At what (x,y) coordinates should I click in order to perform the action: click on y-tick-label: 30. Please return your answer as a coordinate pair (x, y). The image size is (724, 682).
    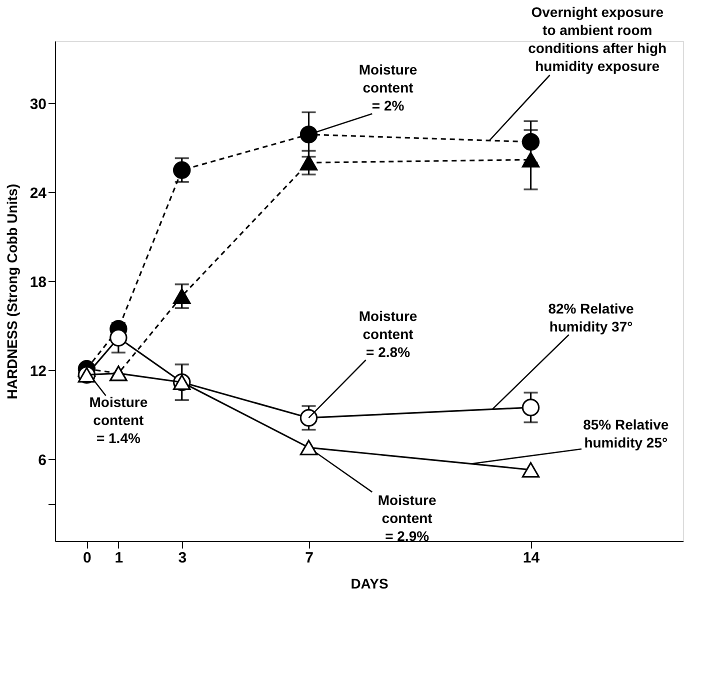
    Looking at the image, I should click on (38, 104).